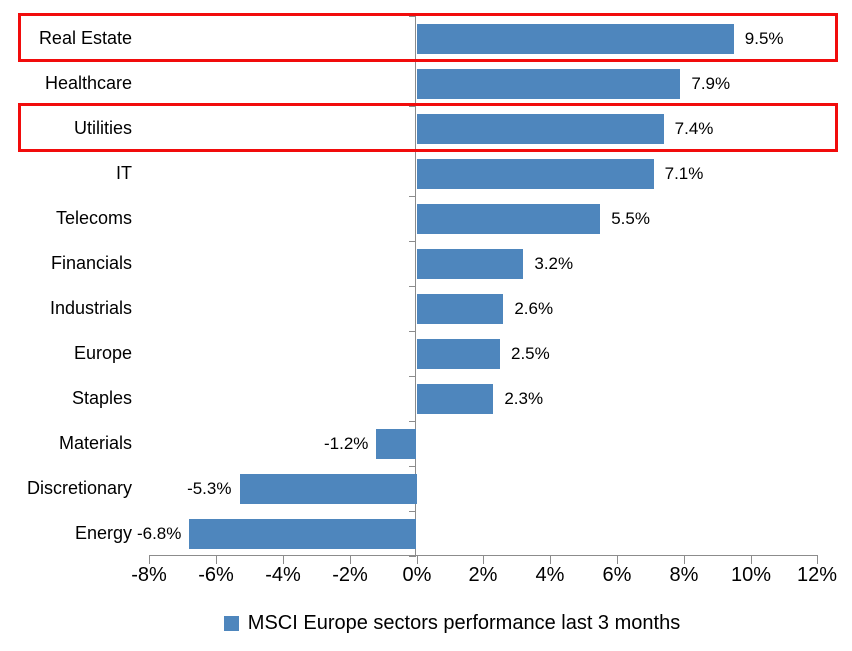  Describe the element at coordinates (159, 533) in the screenshot. I see `value-label-energy: -6.8%` at that location.